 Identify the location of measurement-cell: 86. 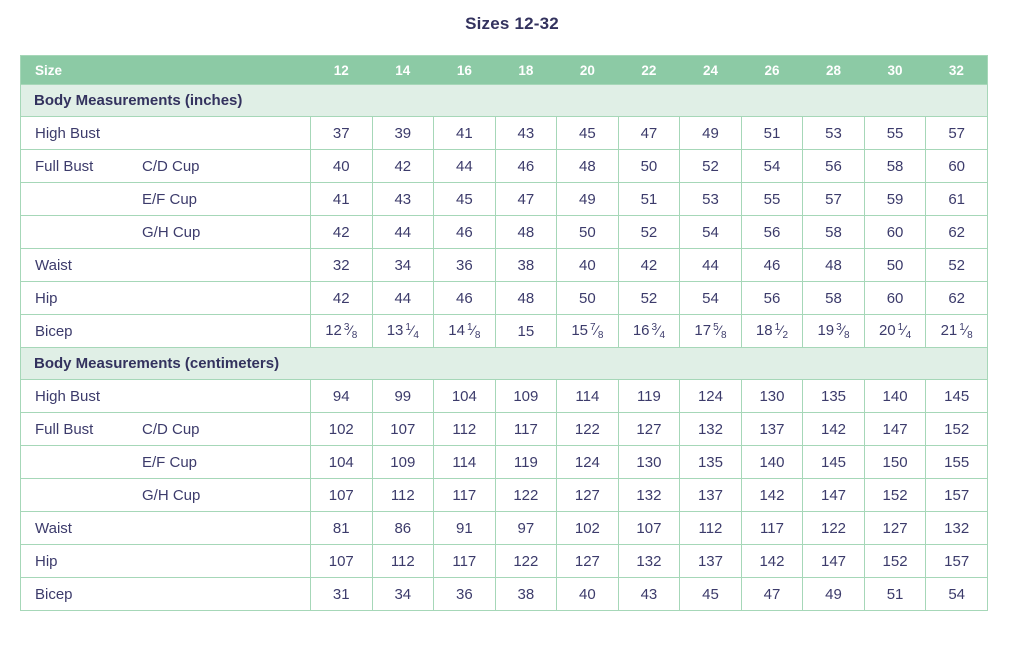
(403, 528).